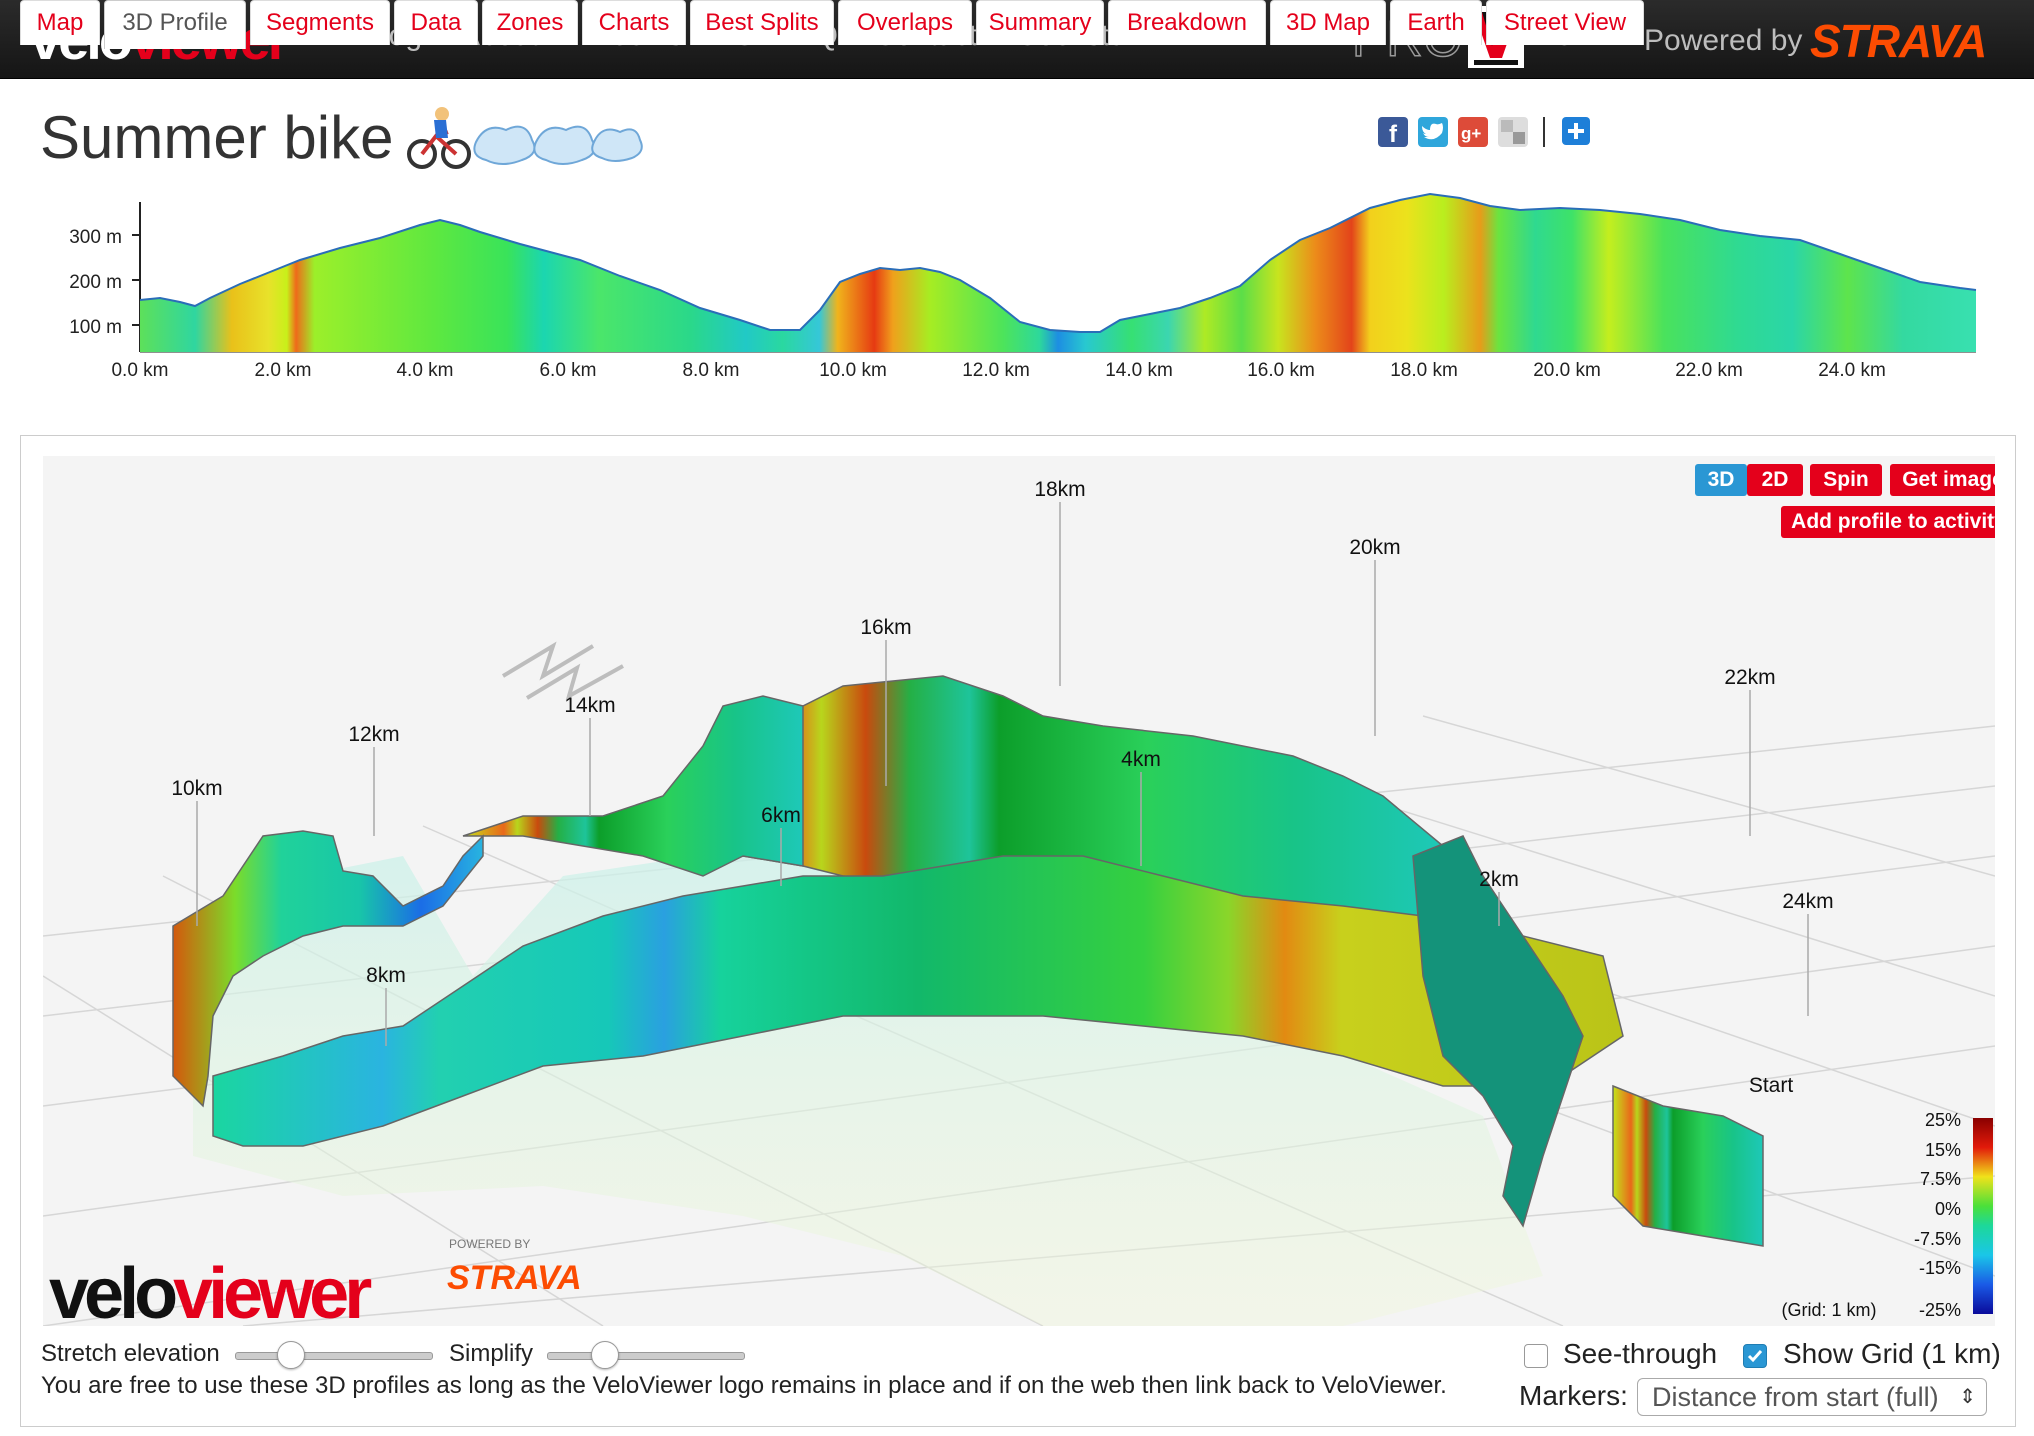 The image size is (2034, 1436). I want to click on x-tick-label: 0.0 km, so click(139, 370).